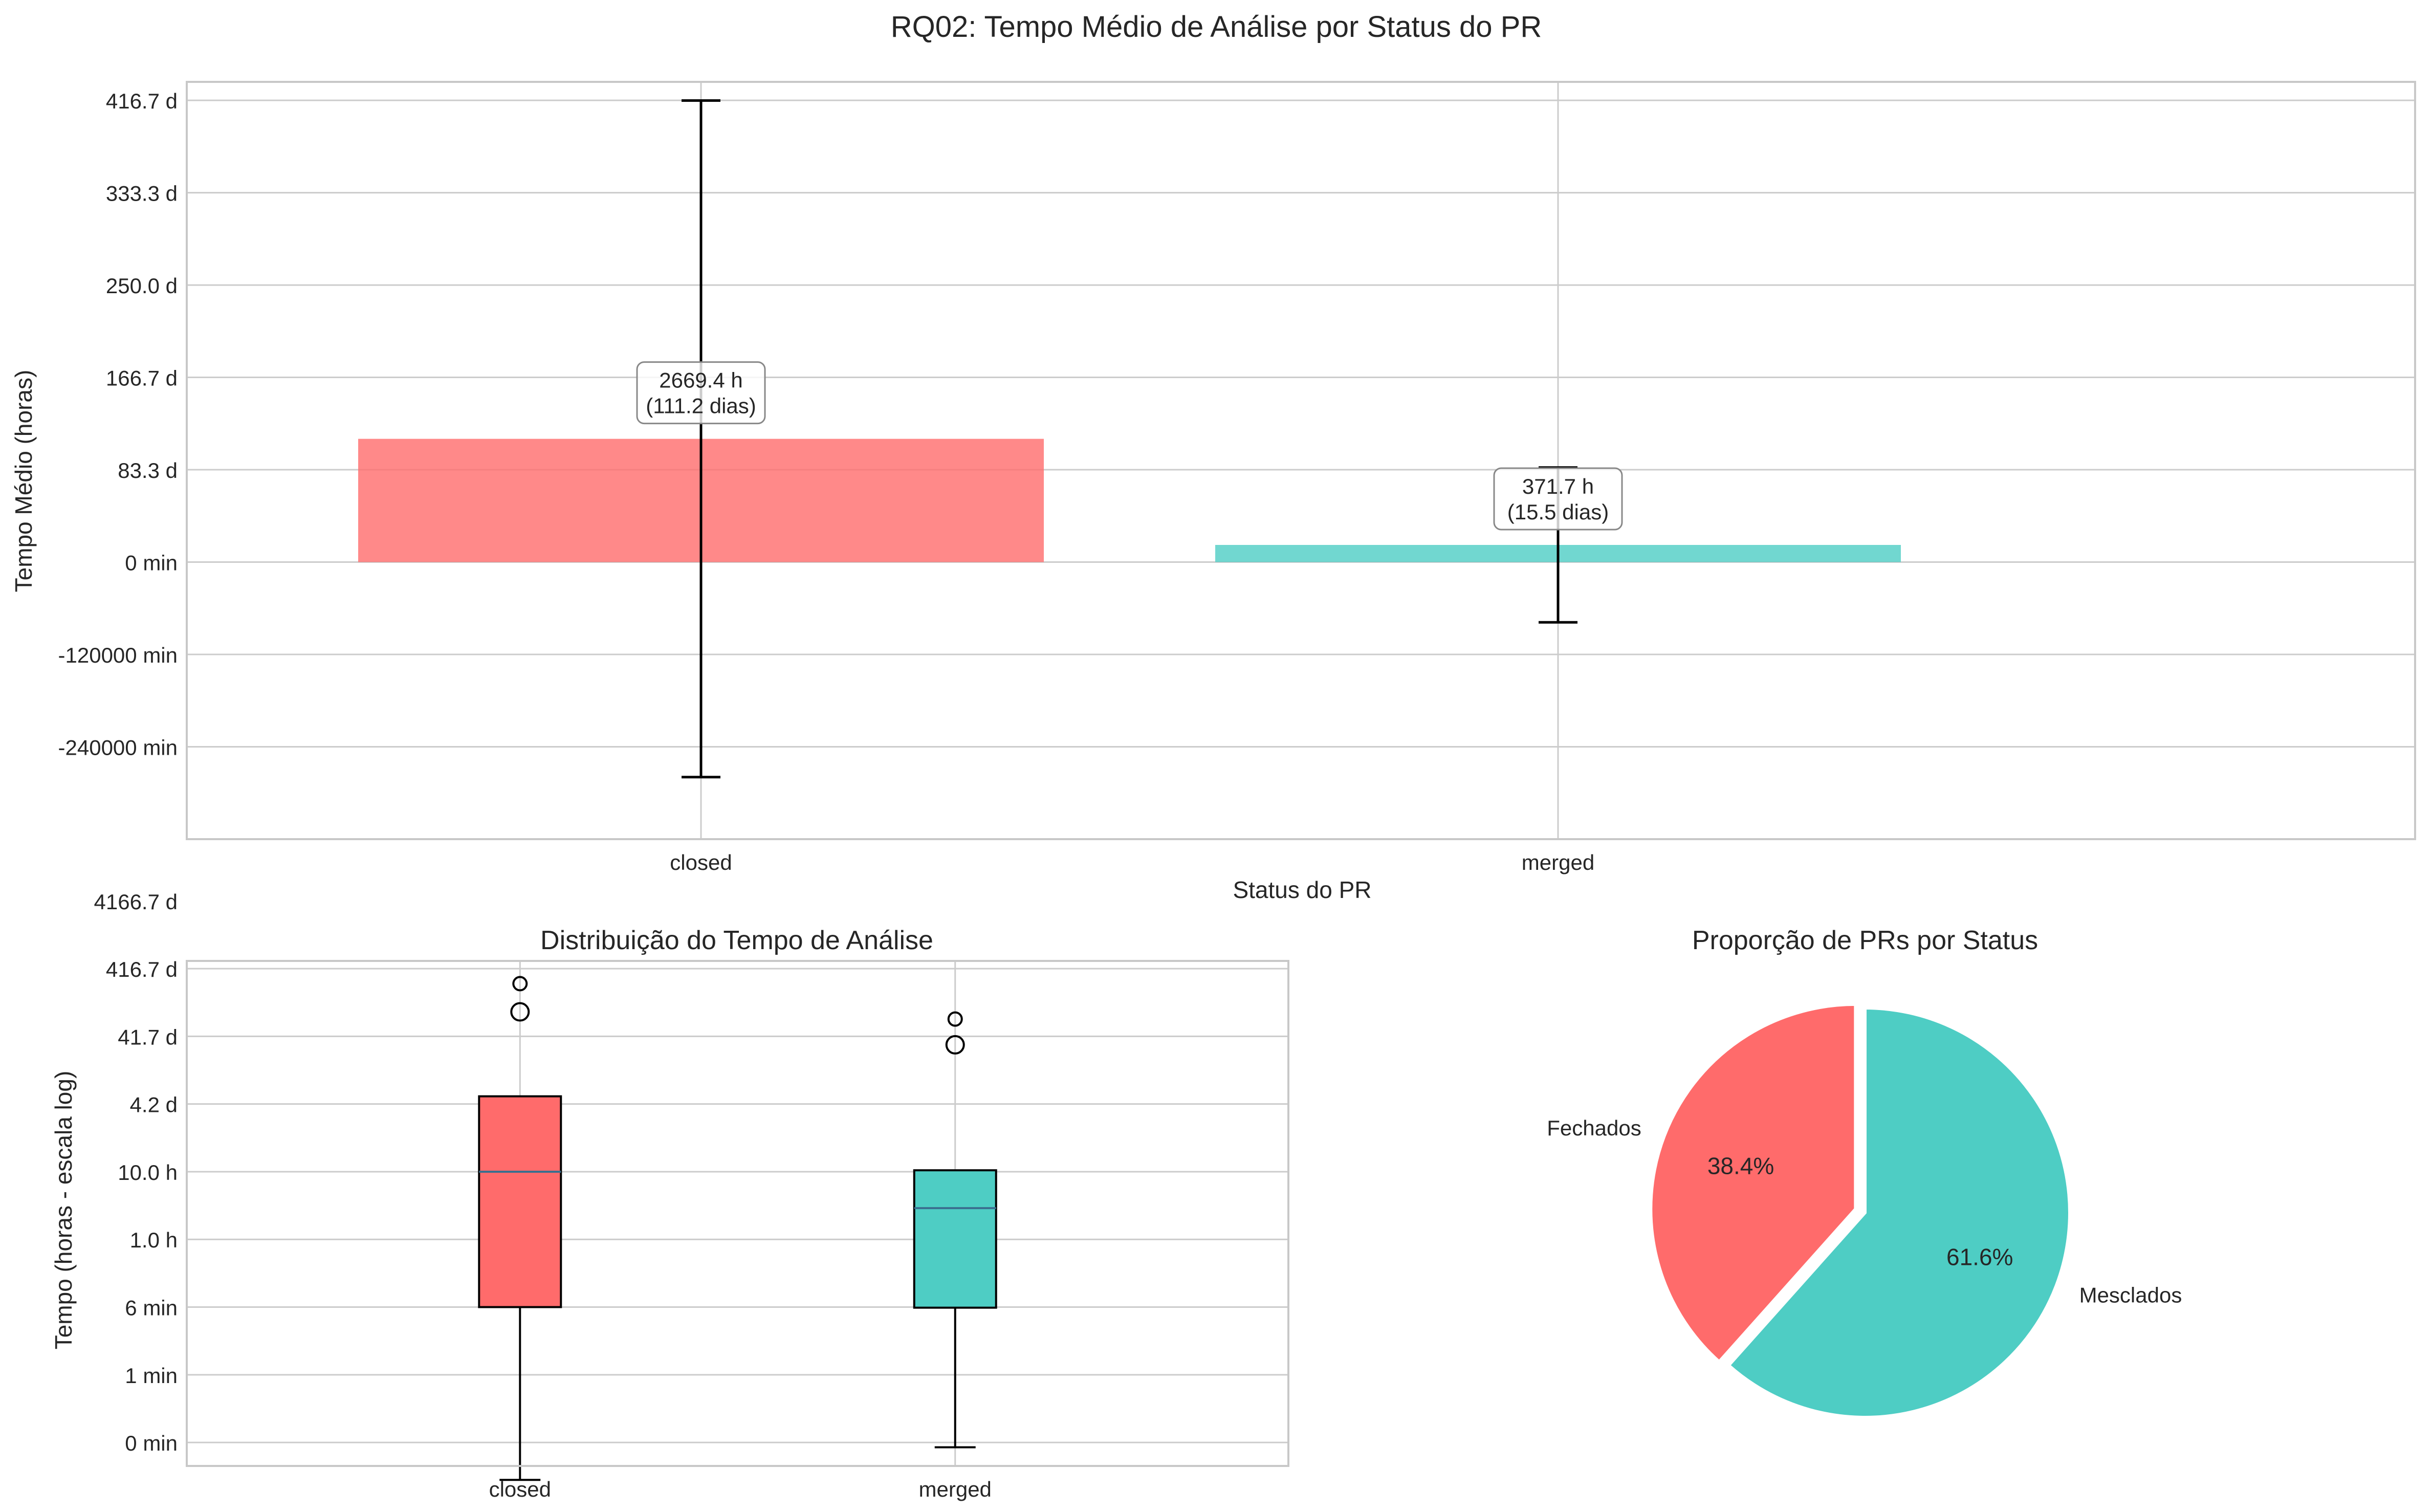  What do you see at coordinates (154, 1240) in the screenshot?
I see `box-plot-y-tick-label: 1.0 h` at bounding box center [154, 1240].